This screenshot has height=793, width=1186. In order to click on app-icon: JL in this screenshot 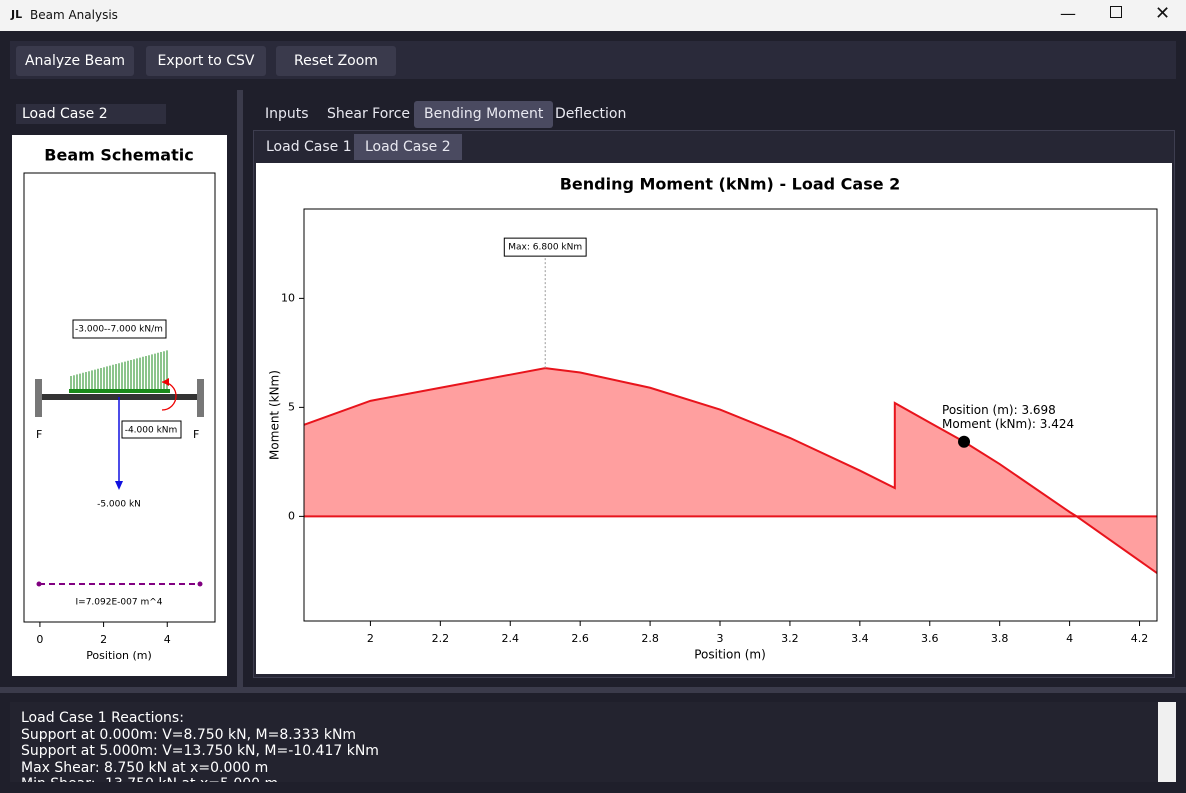, I will do `click(17, 14)`.